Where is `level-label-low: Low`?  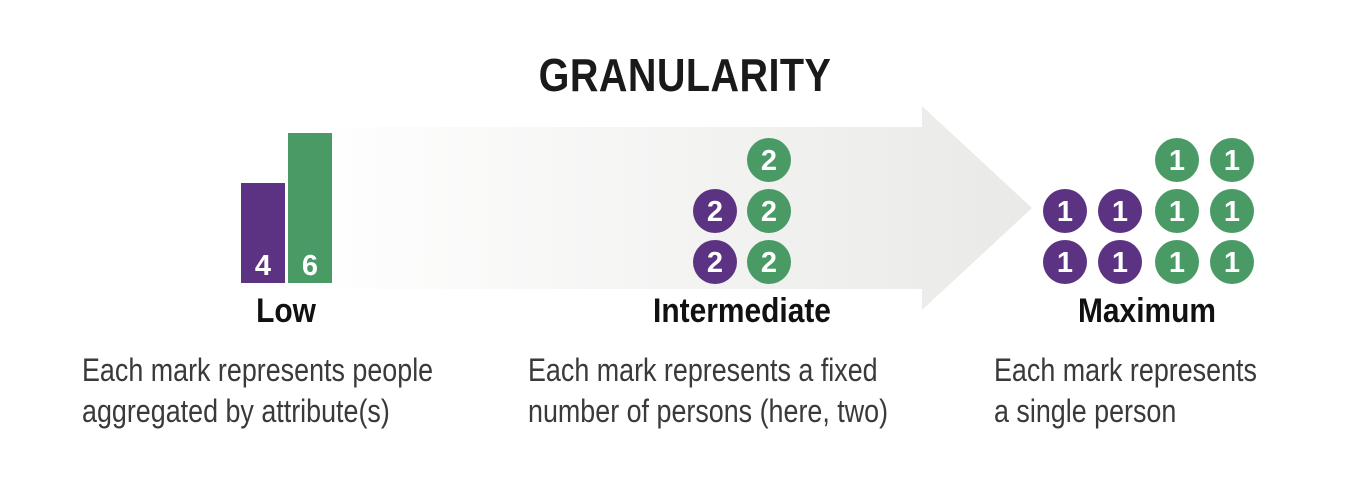
level-label-low: Low is located at coordinates (286, 311).